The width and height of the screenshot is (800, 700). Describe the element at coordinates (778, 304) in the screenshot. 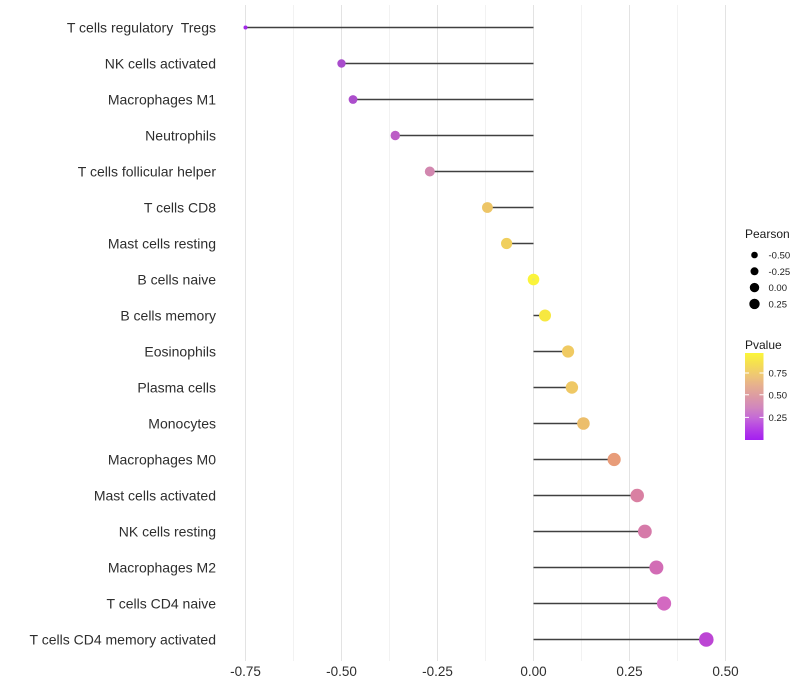

I see `size-legend-label: 0.25` at that location.